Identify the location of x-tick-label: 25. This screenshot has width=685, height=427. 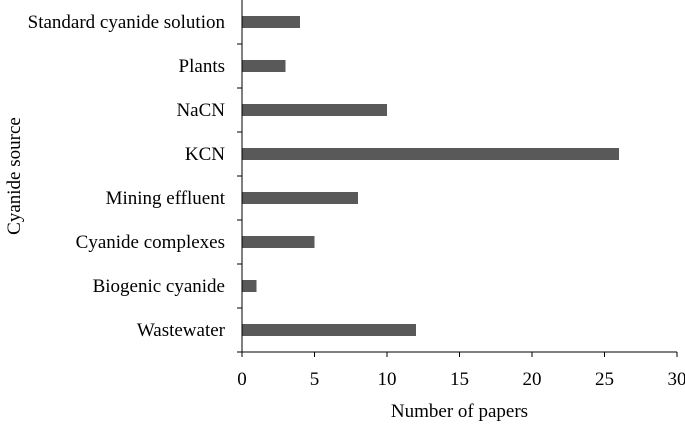
(604, 379).